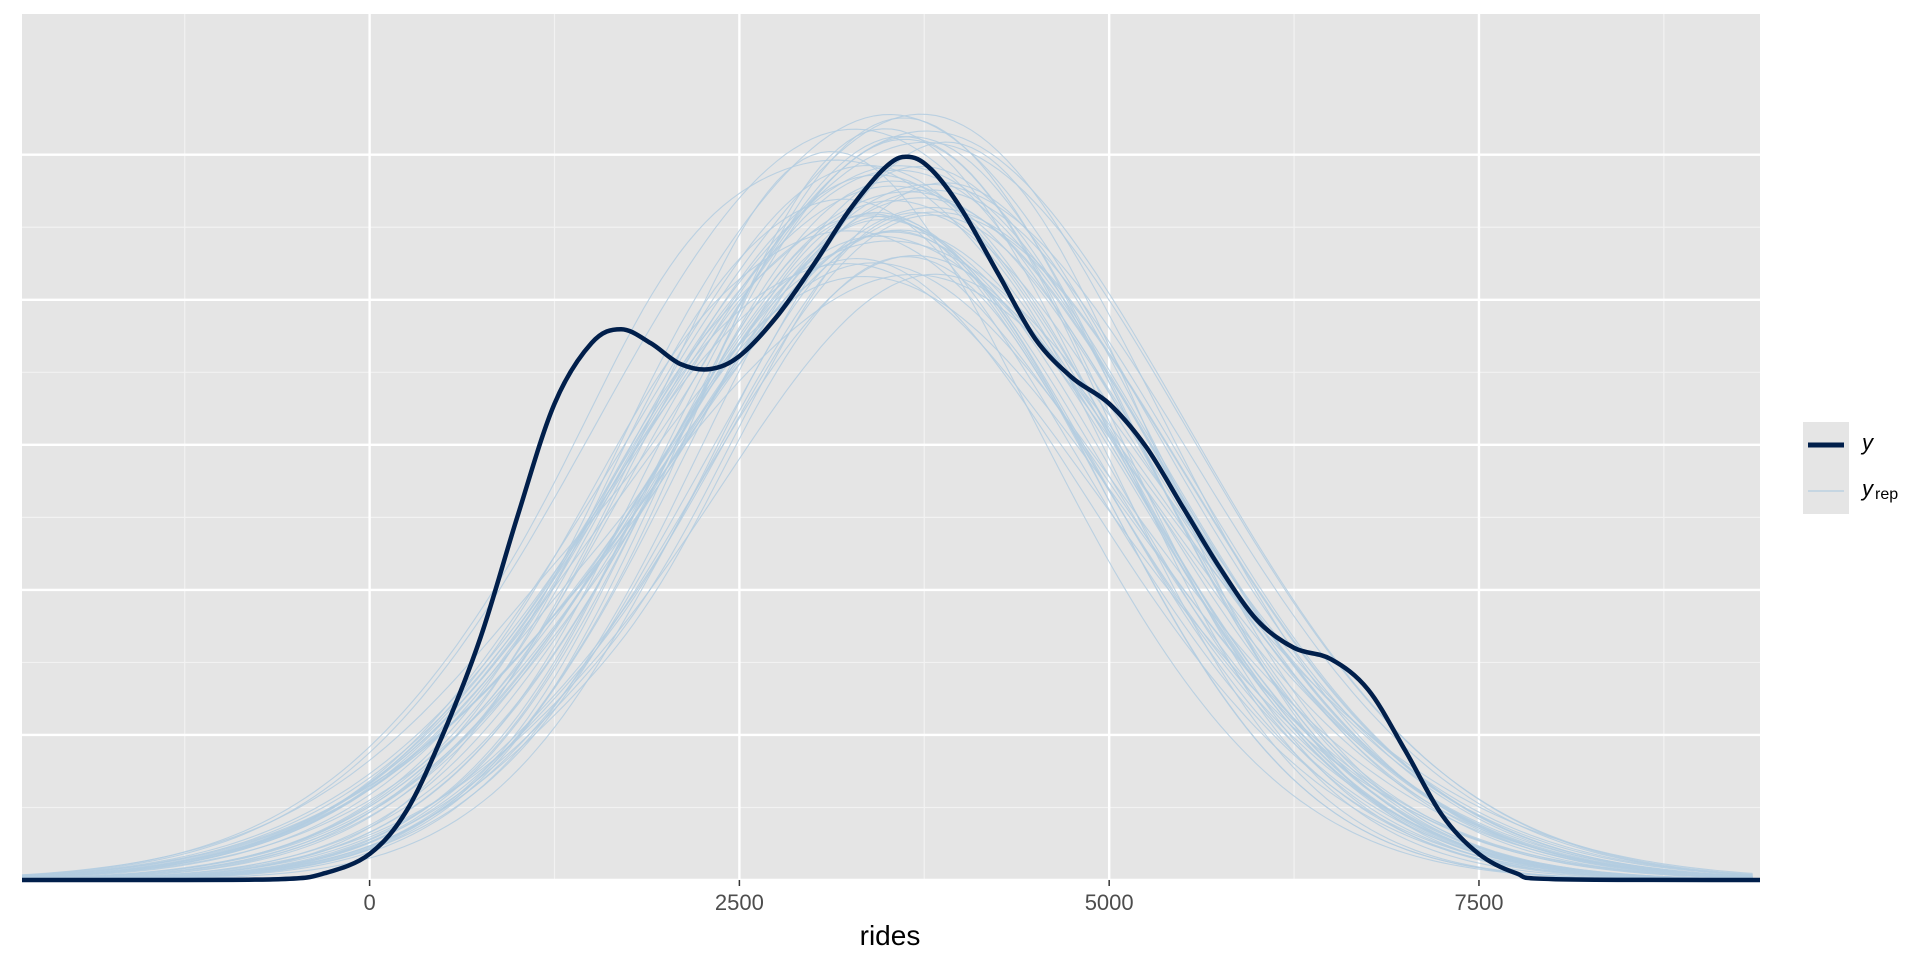  Describe the element at coordinates (369, 902) in the screenshot. I see `x-tick-label: 0` at that location.